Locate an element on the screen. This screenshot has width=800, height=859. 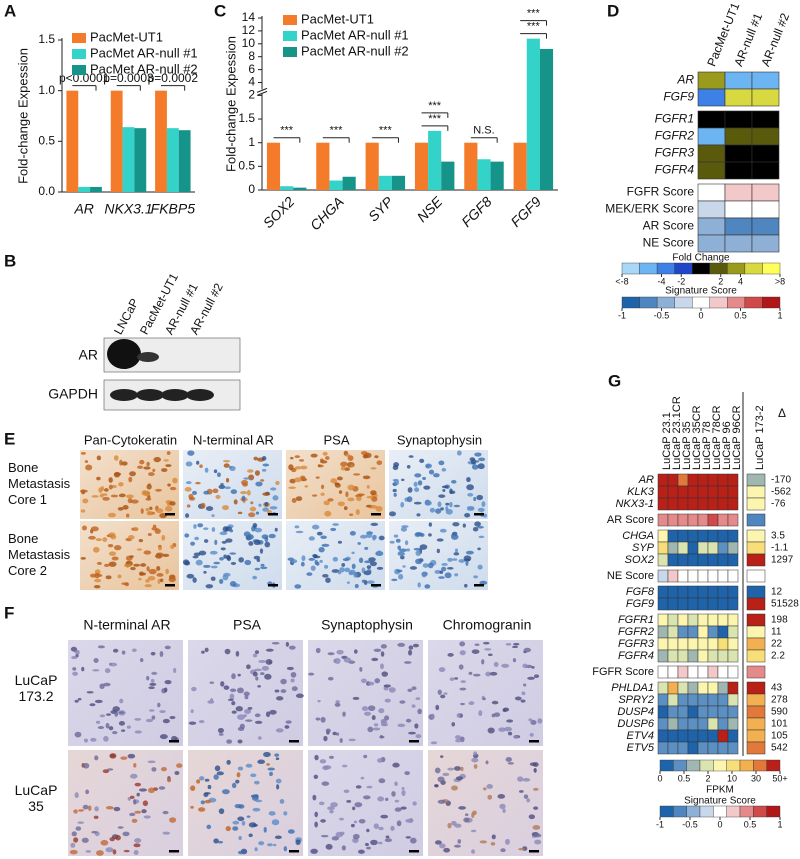
axis-break is located at coordinates (262, 90).